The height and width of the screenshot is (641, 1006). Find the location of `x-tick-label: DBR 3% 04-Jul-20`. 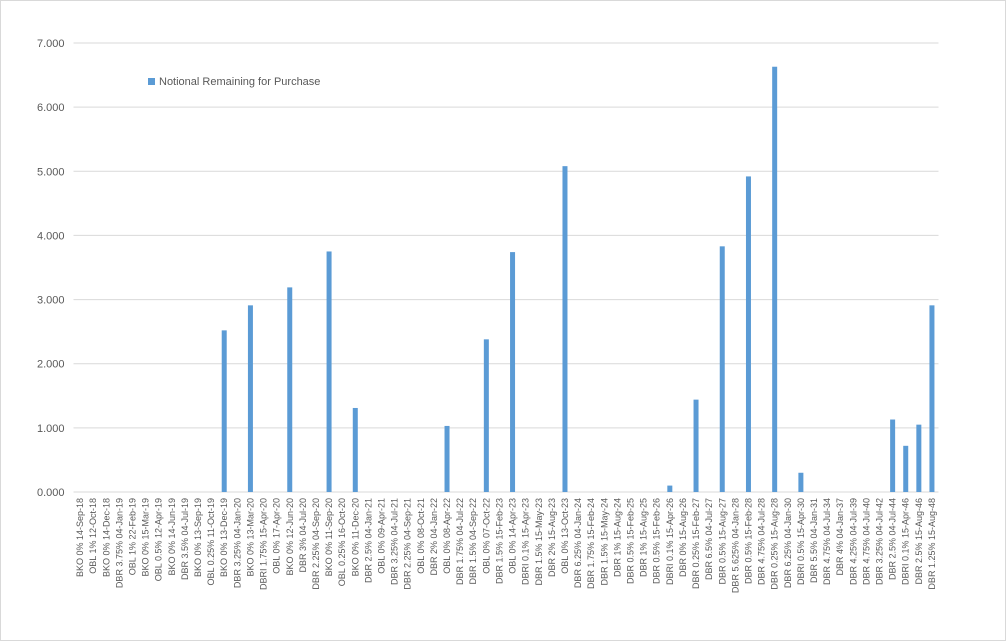

x-tick-label: DBR 3% 04-Jul-20 is located at coordinates (303, 535).